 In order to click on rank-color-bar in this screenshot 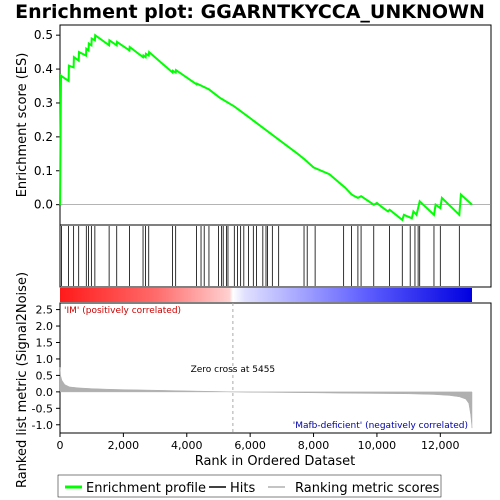, I will do `click(266, 295)`.